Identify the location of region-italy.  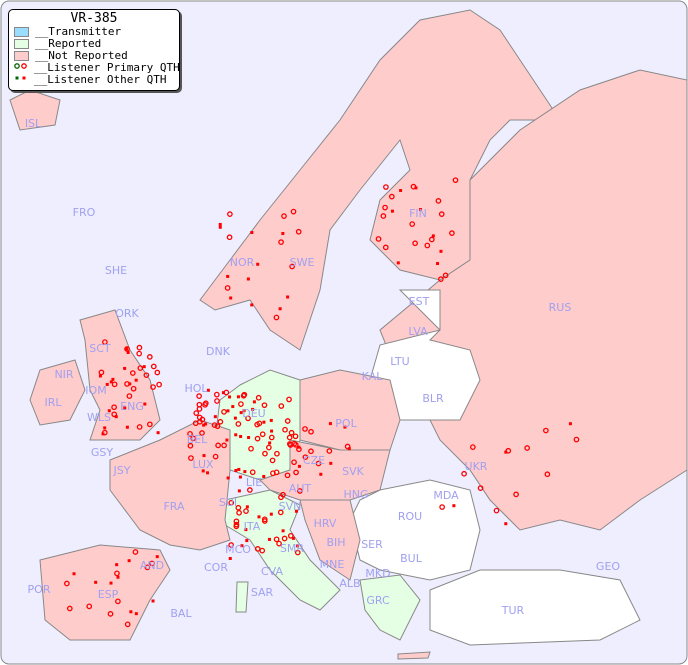
(282, 550).